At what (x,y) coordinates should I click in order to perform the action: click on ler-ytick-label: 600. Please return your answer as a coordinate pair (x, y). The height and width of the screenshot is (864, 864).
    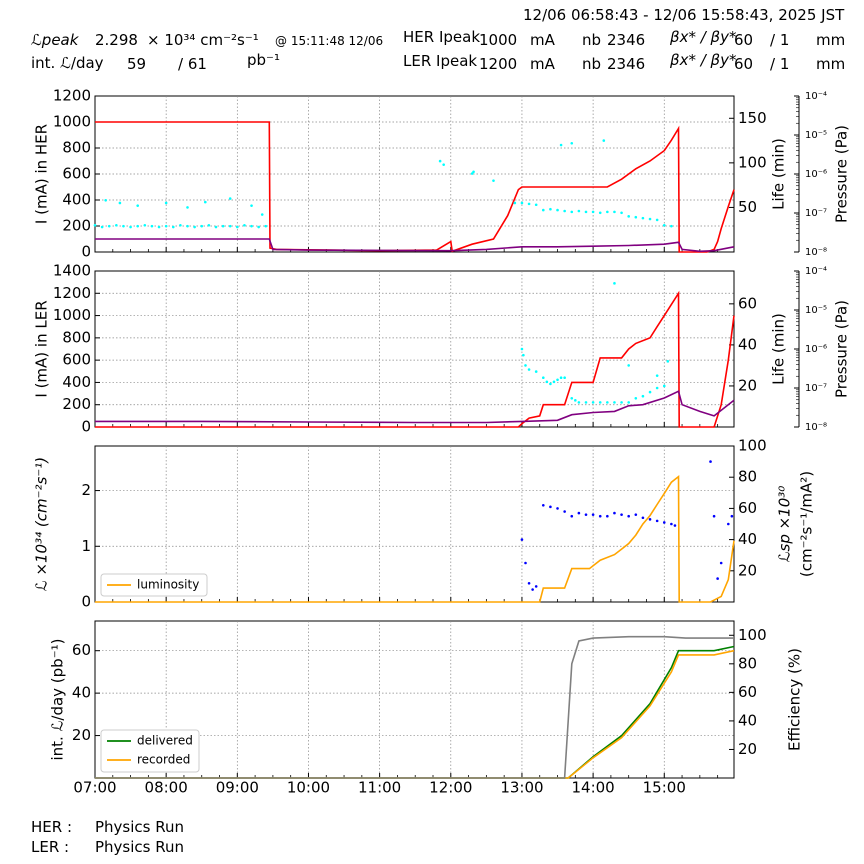
    Looking at the image, I should click on (76, 360).